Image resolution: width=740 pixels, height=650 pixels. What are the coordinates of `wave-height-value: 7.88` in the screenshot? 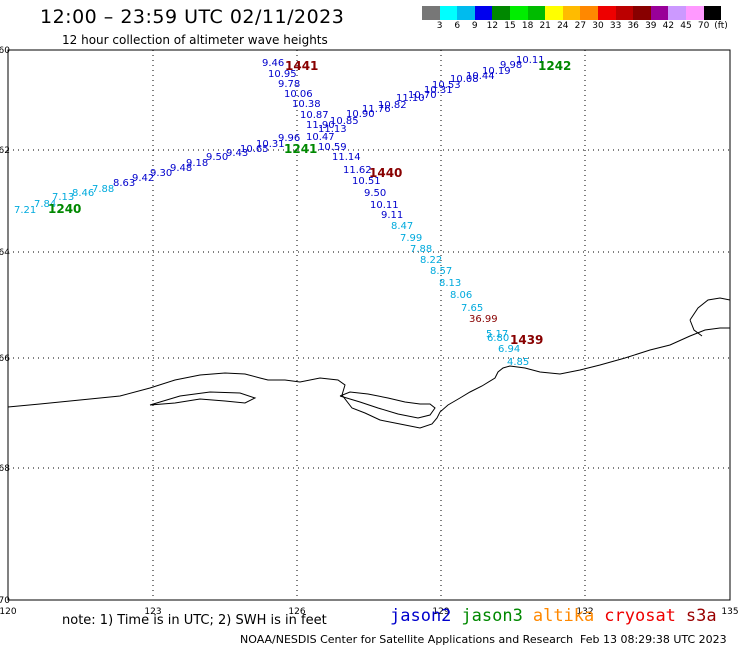 It's located at (103, 189).